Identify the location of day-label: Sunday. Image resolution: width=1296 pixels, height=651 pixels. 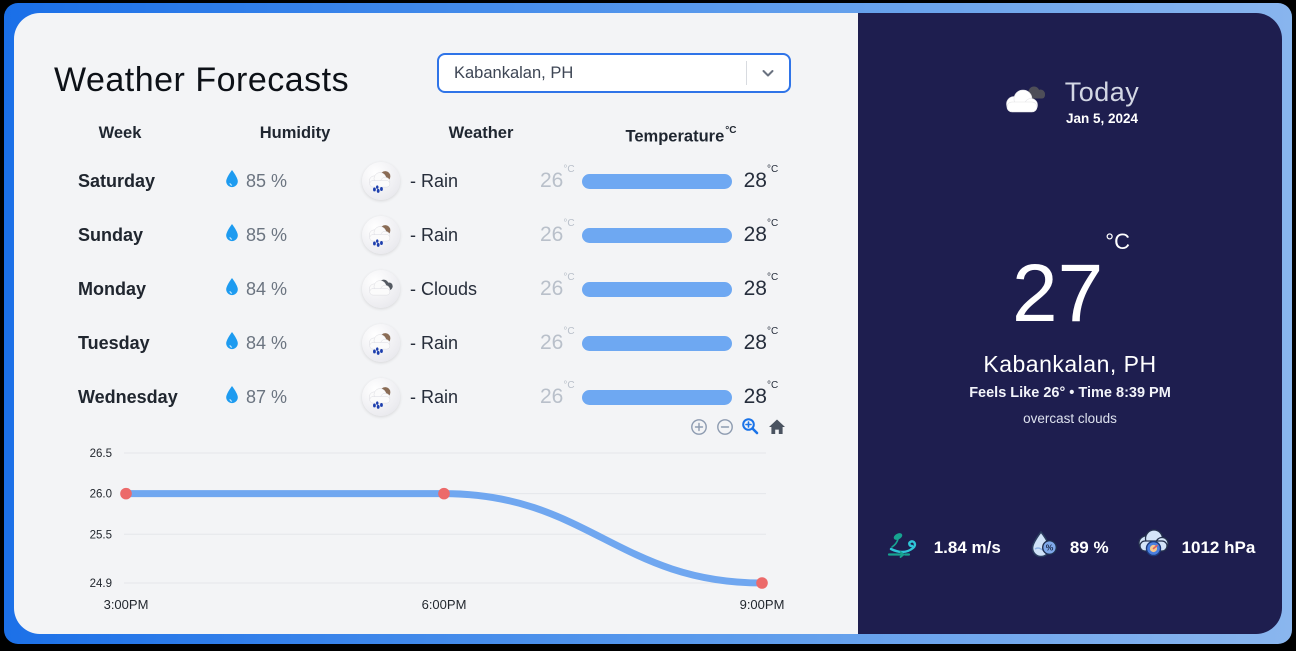
(111, 234).